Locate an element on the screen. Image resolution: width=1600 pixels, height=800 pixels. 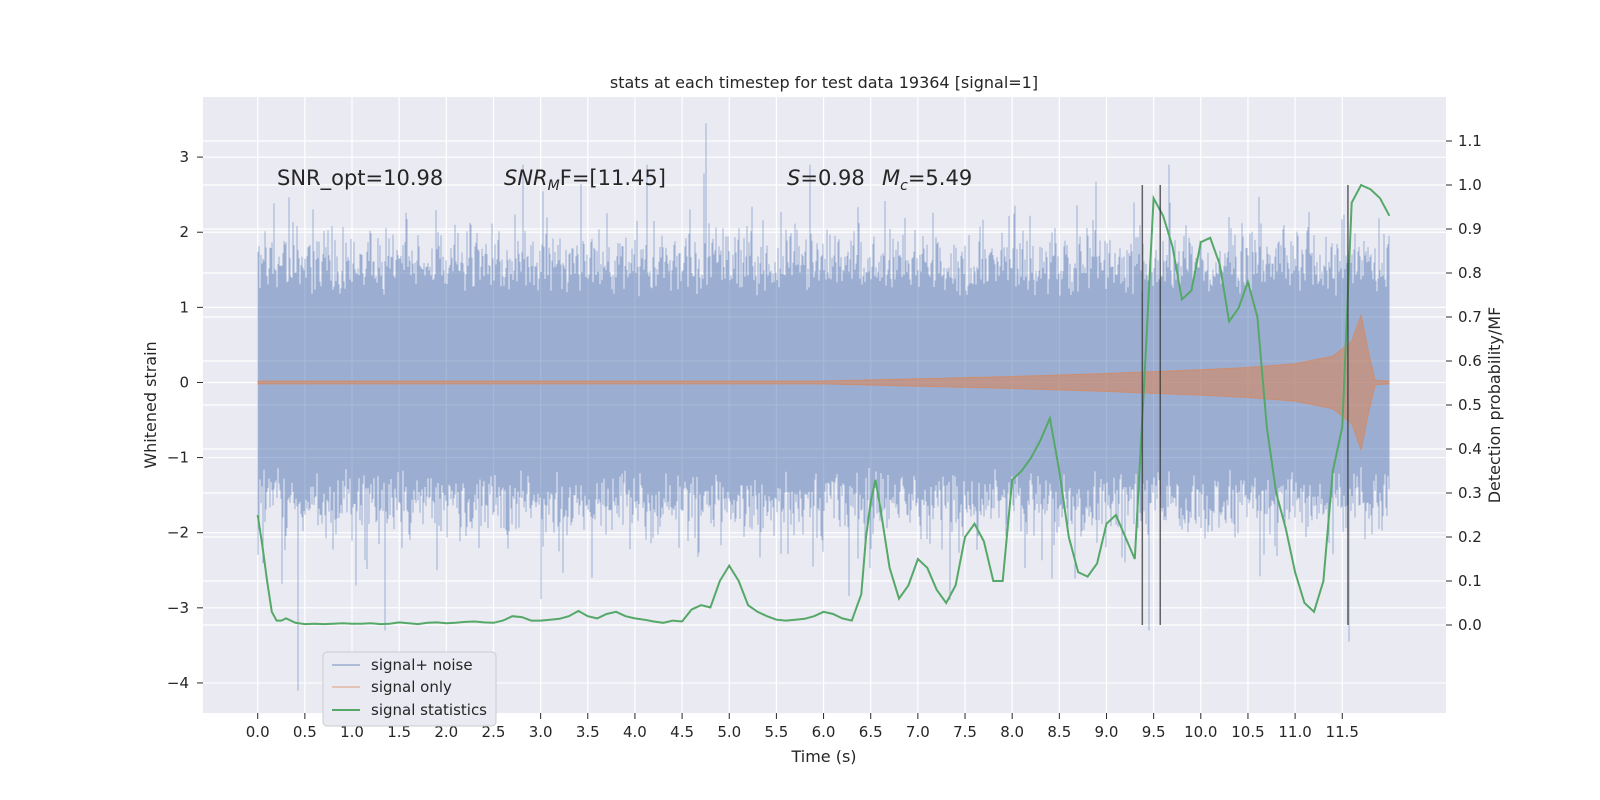
x-tick-label: 2.5 is located at coordinates (494, 732).